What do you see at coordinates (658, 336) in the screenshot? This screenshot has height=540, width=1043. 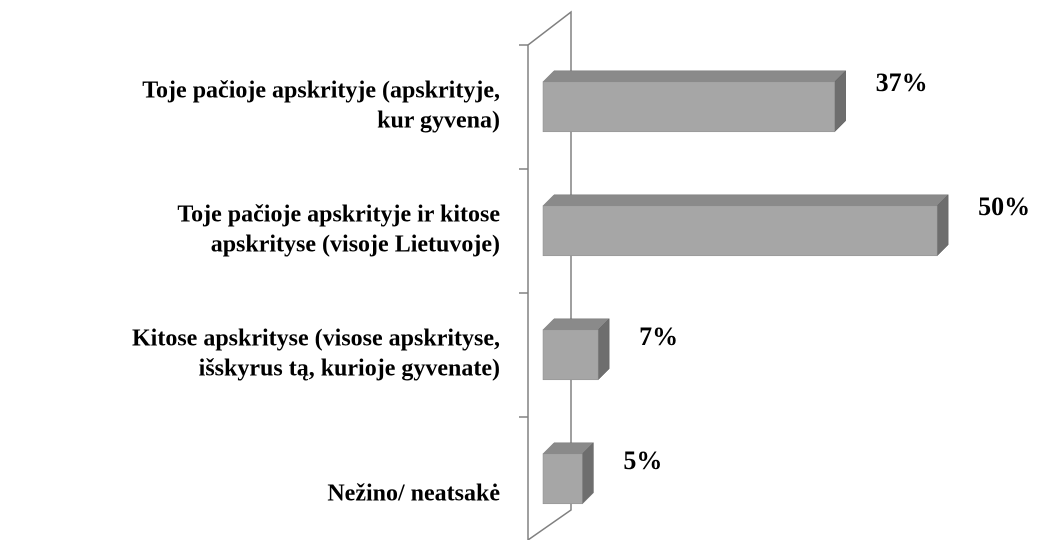 I see `value-label: 7%` at bounding box center [658, 336].